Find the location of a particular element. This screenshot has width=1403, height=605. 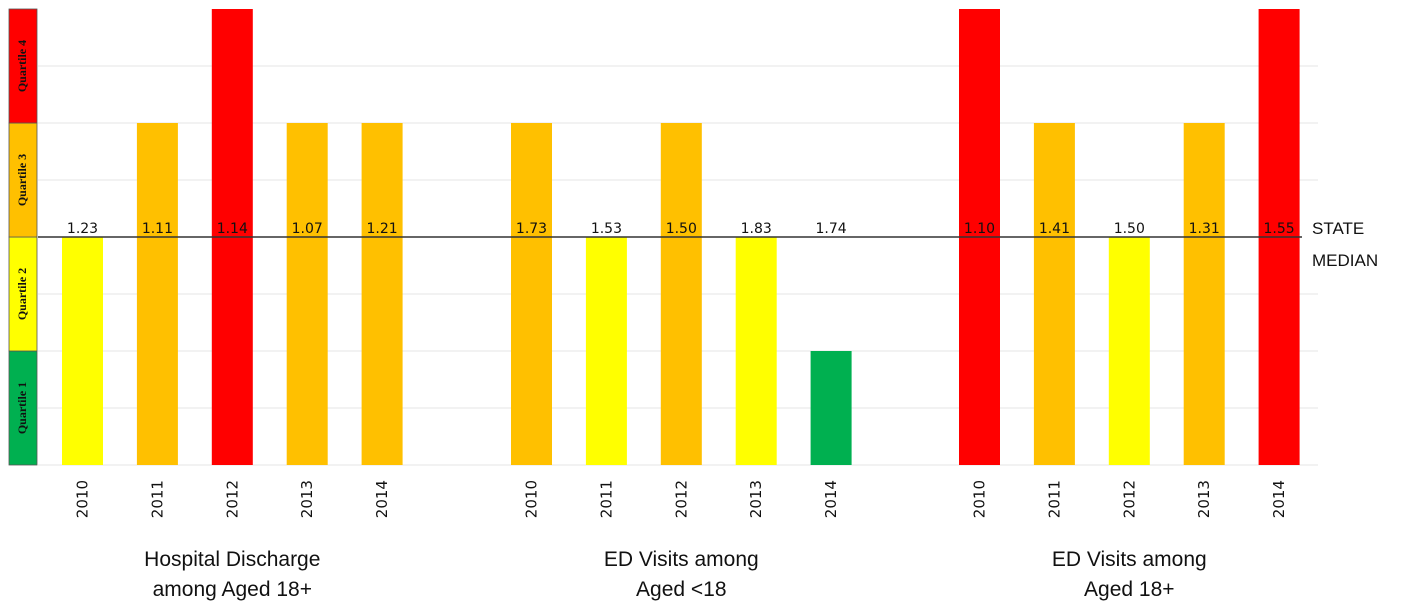

group-label: Aged <18 is located at coordinates (681, 589).